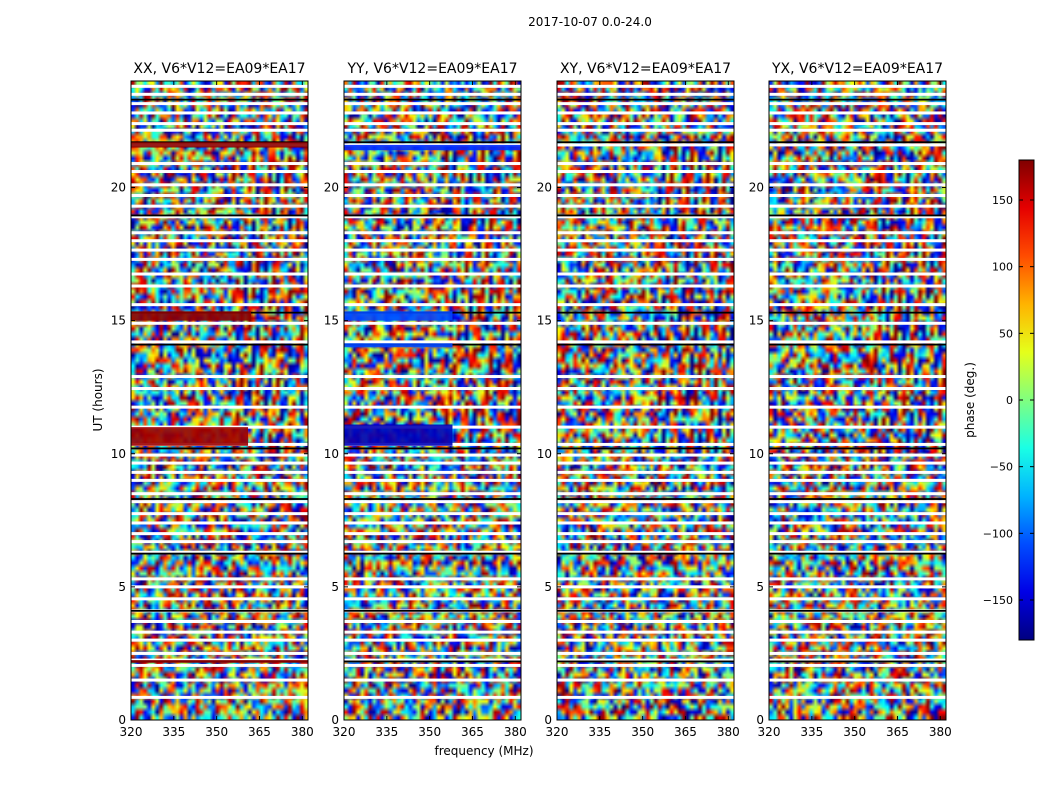 Image resolution: width=1050 pixels, height=800 pixels. What do you see at coordinates (998, 533) in the screenshot?
I see `colorbar-tick-label: −100` at bounding box center [998, 533].